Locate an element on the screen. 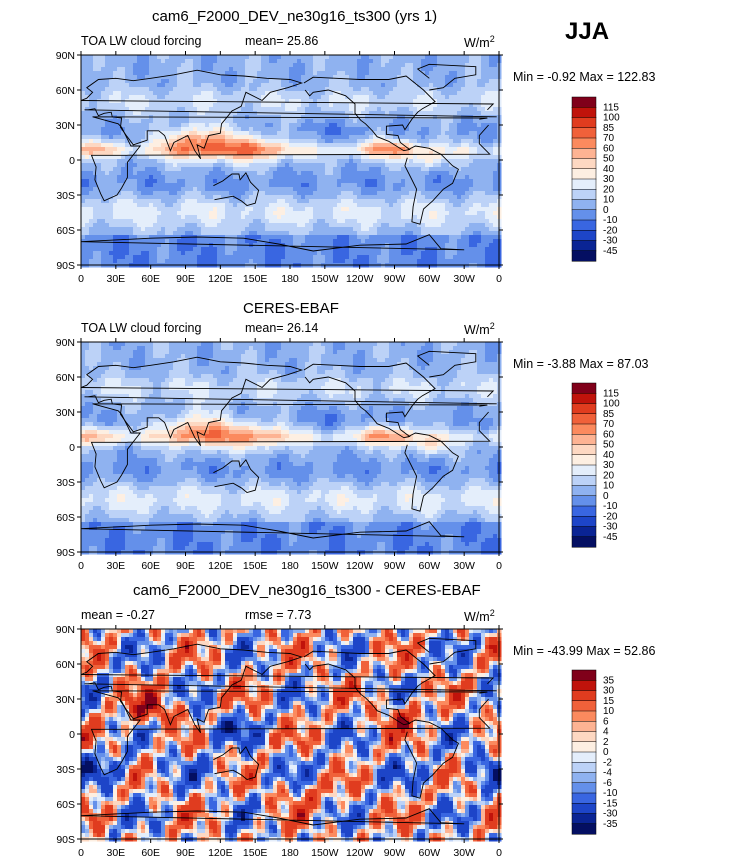 The height and width of the screenshot is (866, 733). colorbar-label: -35 is located at coordinates (610, 824).